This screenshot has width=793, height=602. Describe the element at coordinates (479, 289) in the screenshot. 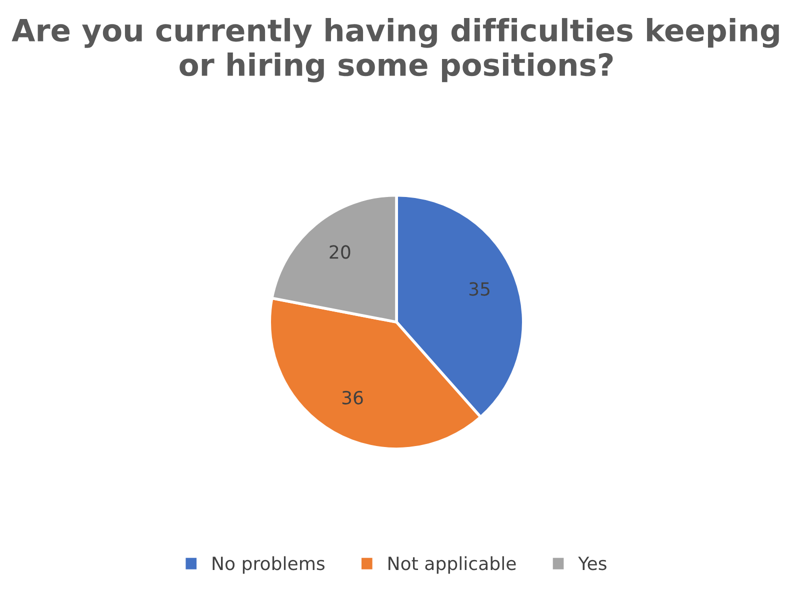

I see `data-label: 35` at that location.